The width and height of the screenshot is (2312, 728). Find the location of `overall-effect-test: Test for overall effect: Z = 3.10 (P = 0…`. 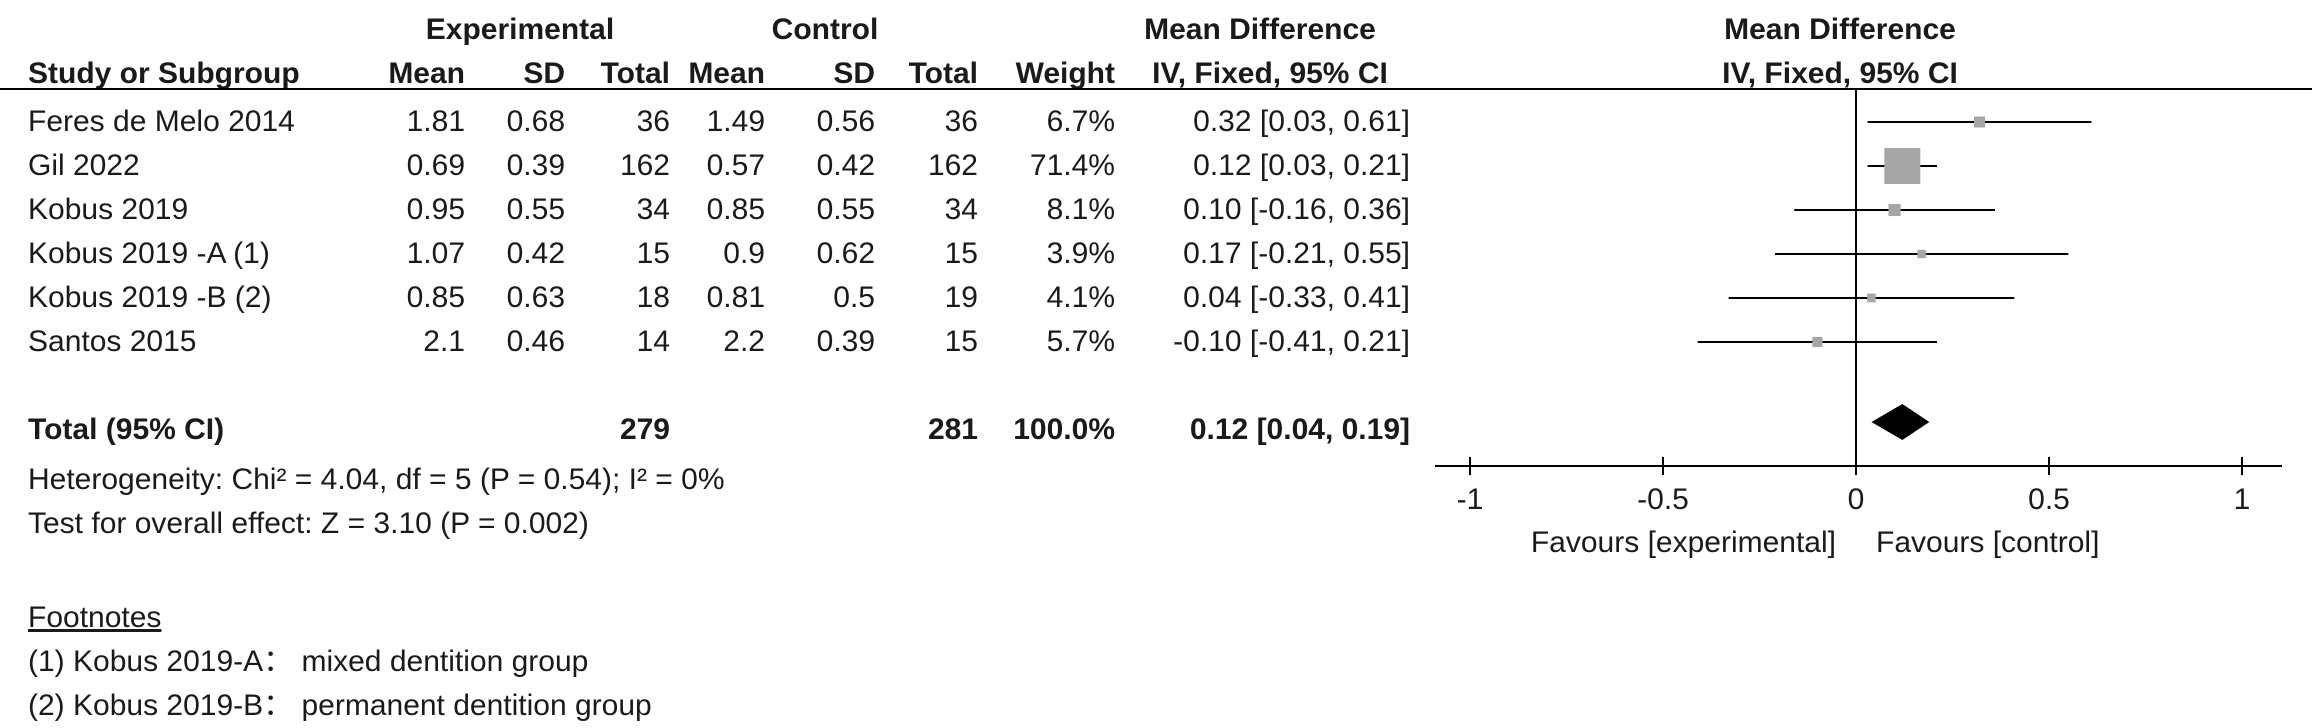

overall-effect-test: Test for overall effect: Z = 3.10 (P = 0… is located at coordinates (308, 523).